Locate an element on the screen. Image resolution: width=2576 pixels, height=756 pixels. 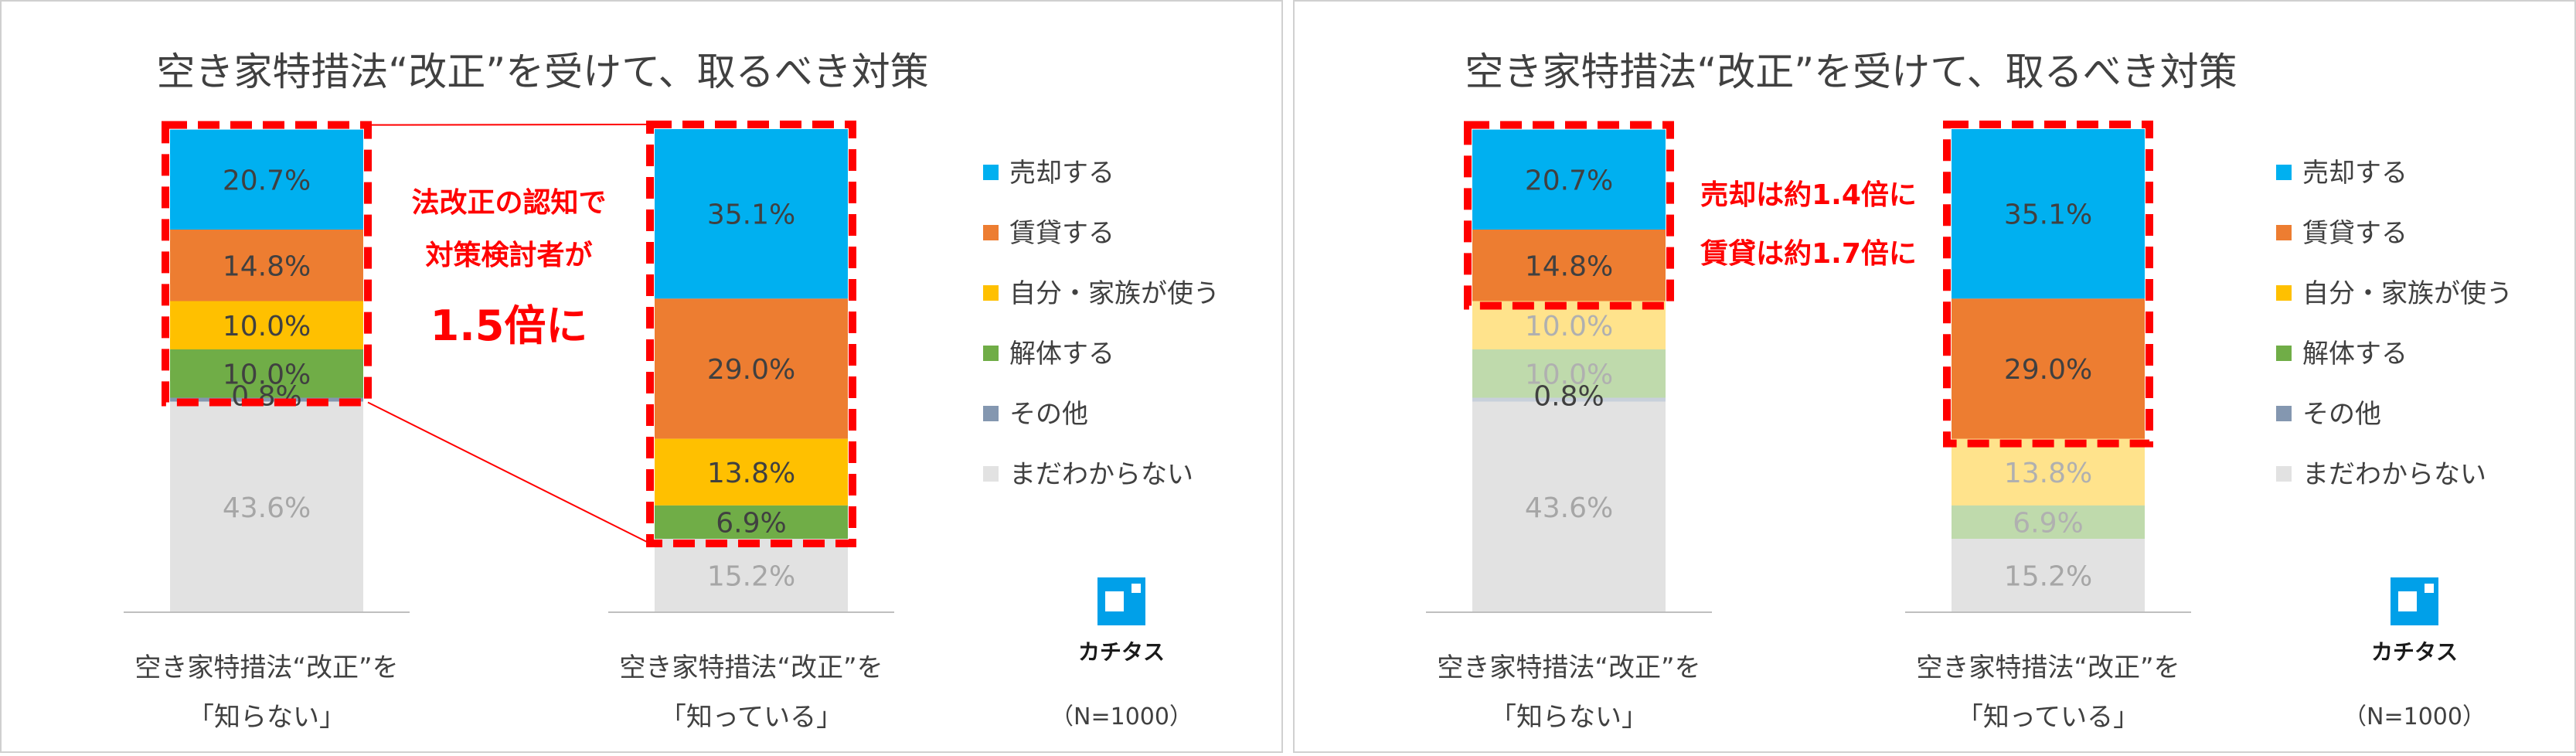
annotation-line-2: 対策検討者が is located at coordinates (508, 255).